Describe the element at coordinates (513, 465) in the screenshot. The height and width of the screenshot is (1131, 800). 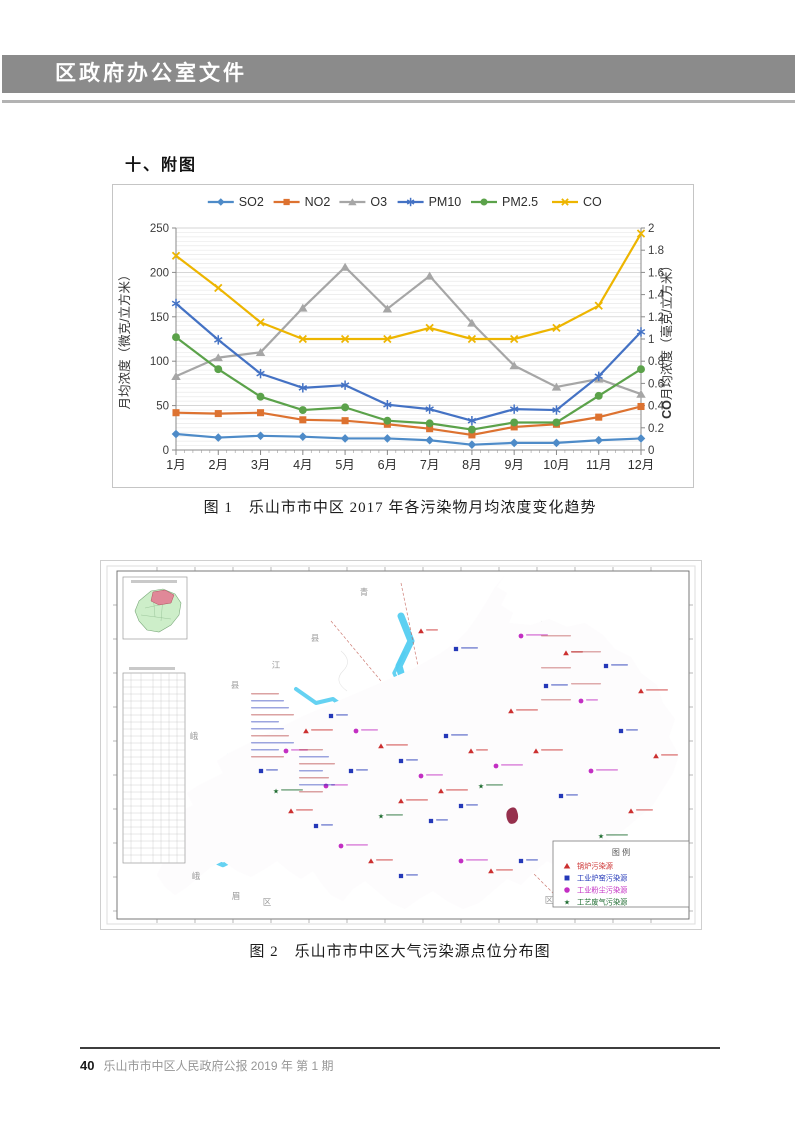
I see `svg-text: 9月` at that location.